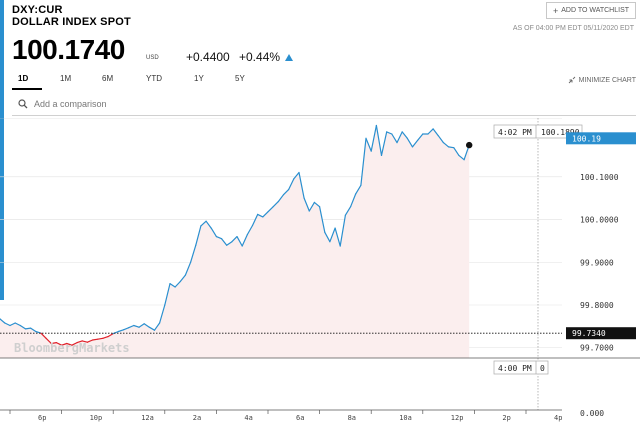 This screenshot has width=640, height=428. I want to click on search-icon, so click(23, 103).